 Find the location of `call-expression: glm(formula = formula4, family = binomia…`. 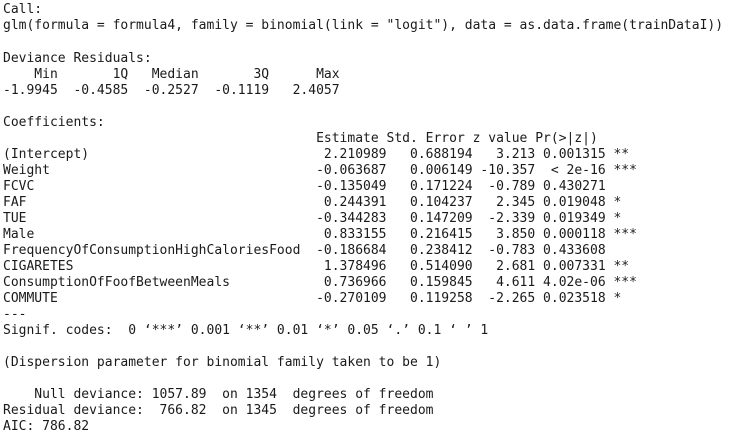

call-expression: glm(formula = formula4, family = binomia… is located at coordinates (363, 25).